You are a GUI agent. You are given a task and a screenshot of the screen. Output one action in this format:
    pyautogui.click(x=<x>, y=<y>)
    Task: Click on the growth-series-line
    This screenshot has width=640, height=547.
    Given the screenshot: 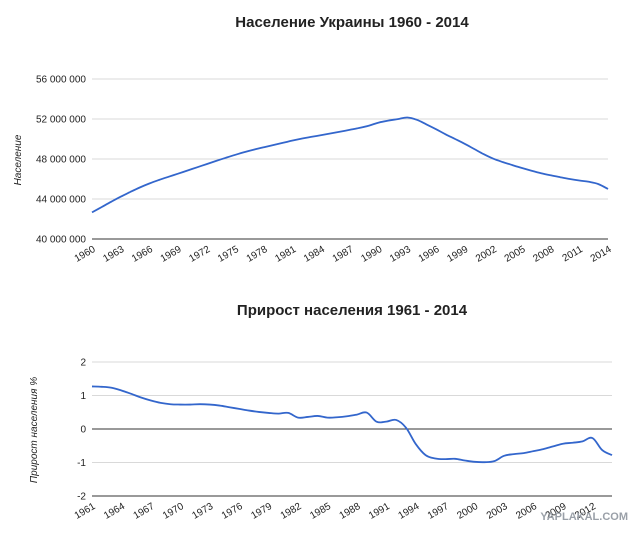 What is the action you would take?
    pyautogui.click(x=352, y=424)
    